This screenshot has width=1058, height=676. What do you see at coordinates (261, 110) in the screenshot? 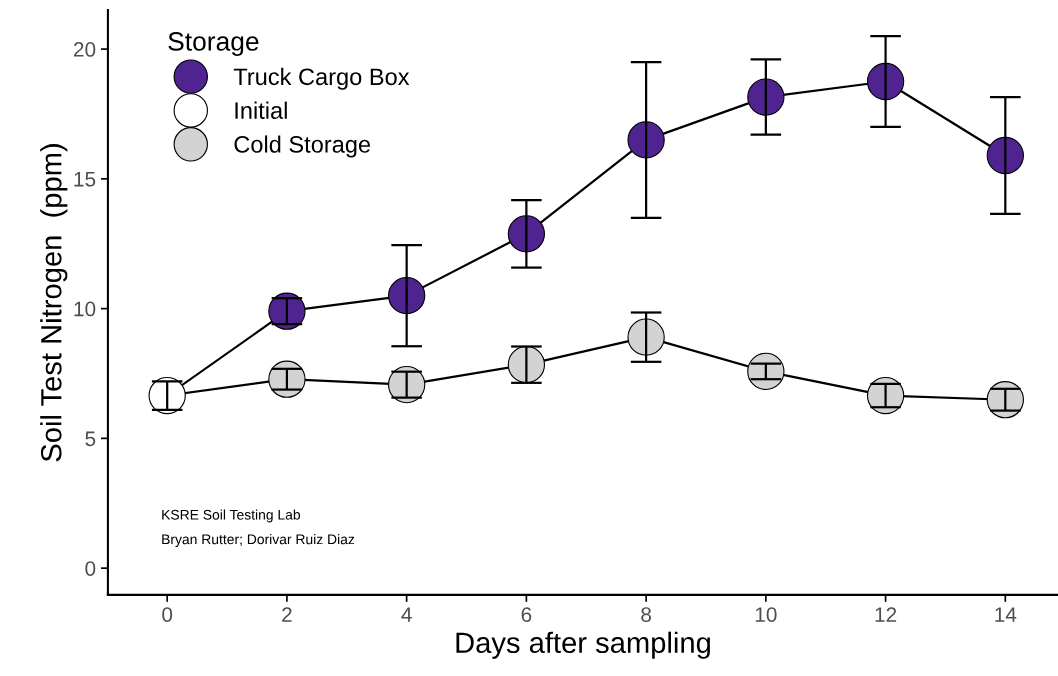
I see `legend-label: Initial` at bounding box center [261, 110].